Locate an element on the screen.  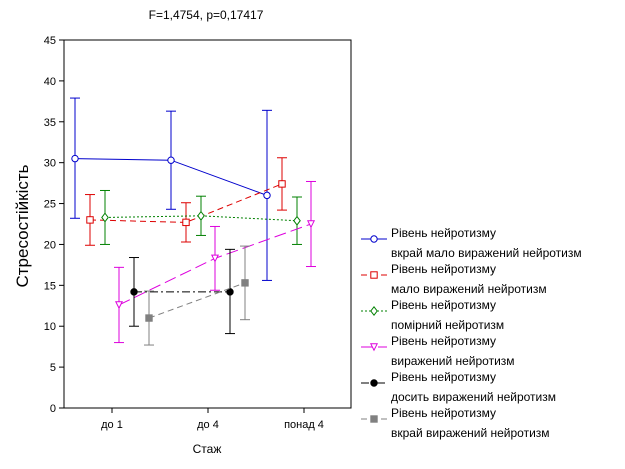
y-tick-label: 45 is located at coordinates (50, 41).